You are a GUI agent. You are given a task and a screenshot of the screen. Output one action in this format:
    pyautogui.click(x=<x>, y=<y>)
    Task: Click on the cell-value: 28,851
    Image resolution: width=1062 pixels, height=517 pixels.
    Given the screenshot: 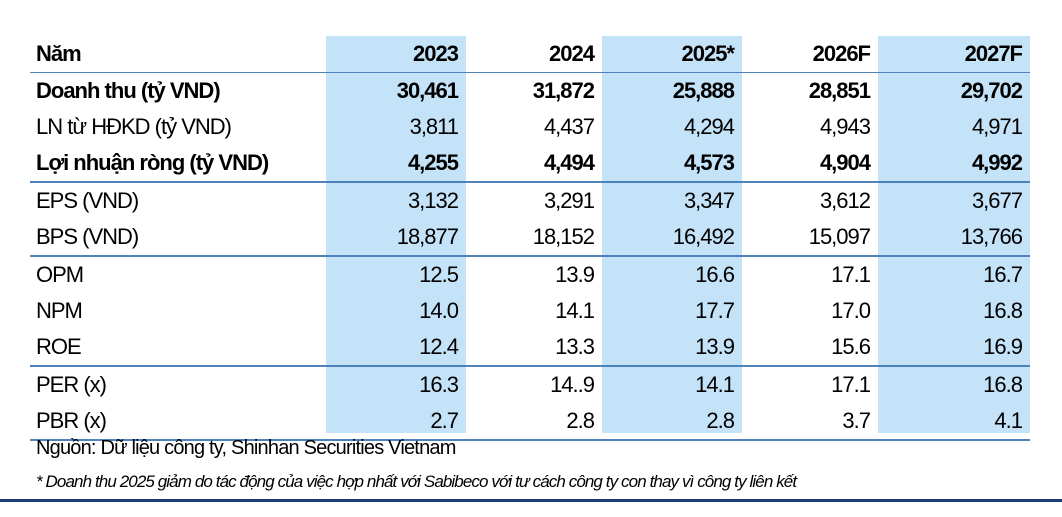 What is the action you would take?
    pyautogui.click(x=839, y=90)
    